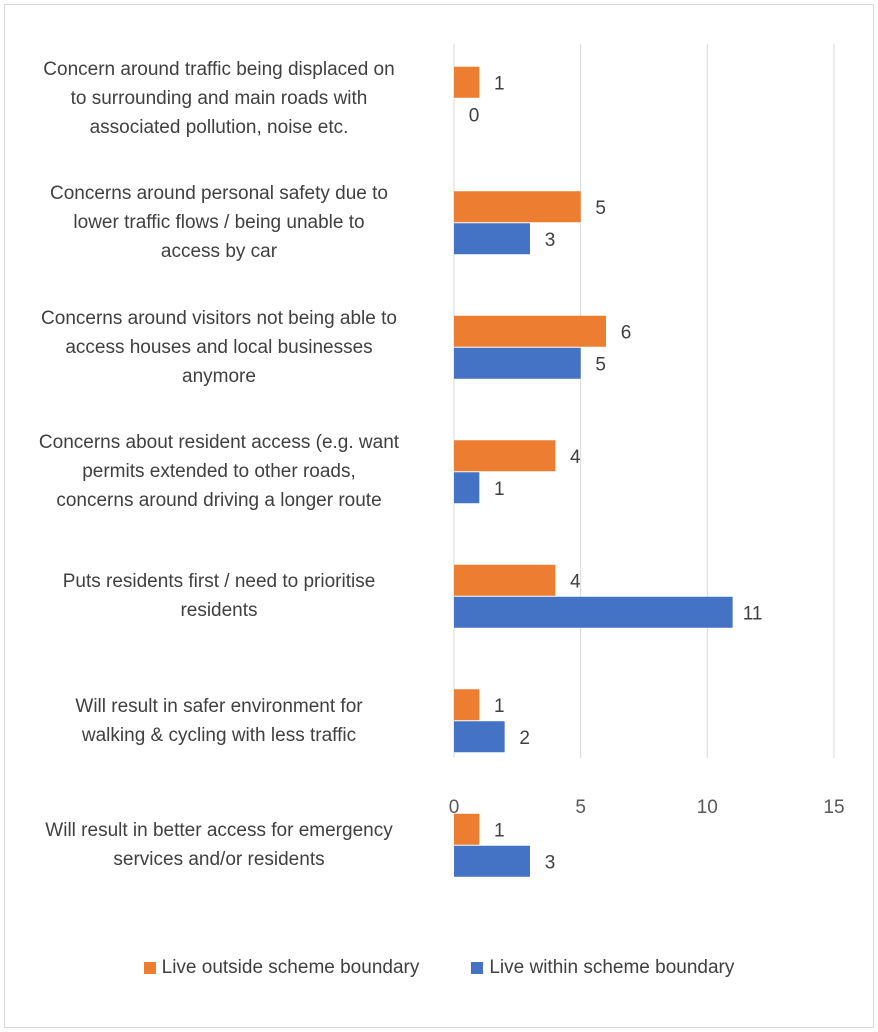 This screenshot has width=878, height=1032. What do you see at coordinates (219, 127) in the screenshot?
I see `category-label-line: associated pollution, noise etc.` at bounding box center [219, 127].